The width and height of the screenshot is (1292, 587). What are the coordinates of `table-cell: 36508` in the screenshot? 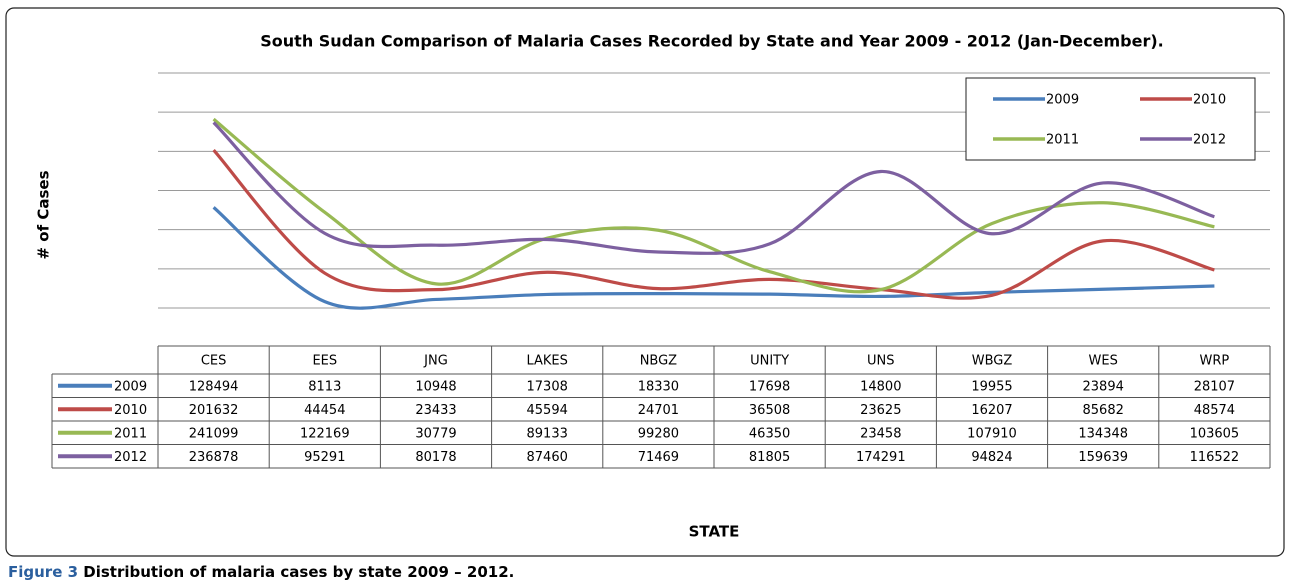 It's located at (769, 410).